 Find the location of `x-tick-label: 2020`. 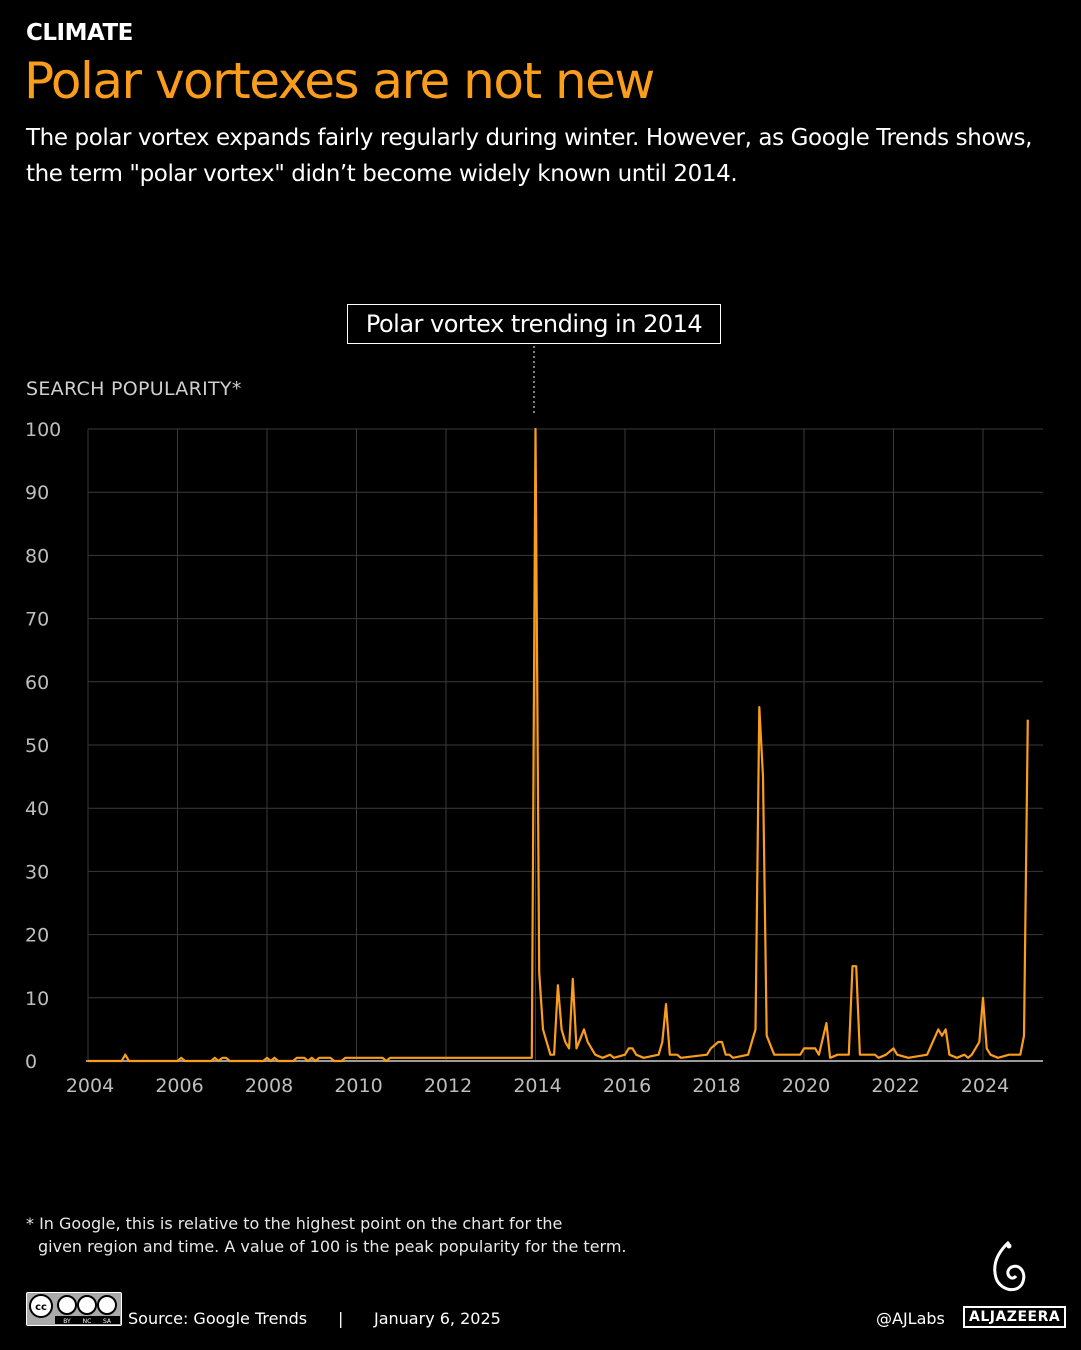

x-tick-label: 2020 is located at coordinates (806, 1086).